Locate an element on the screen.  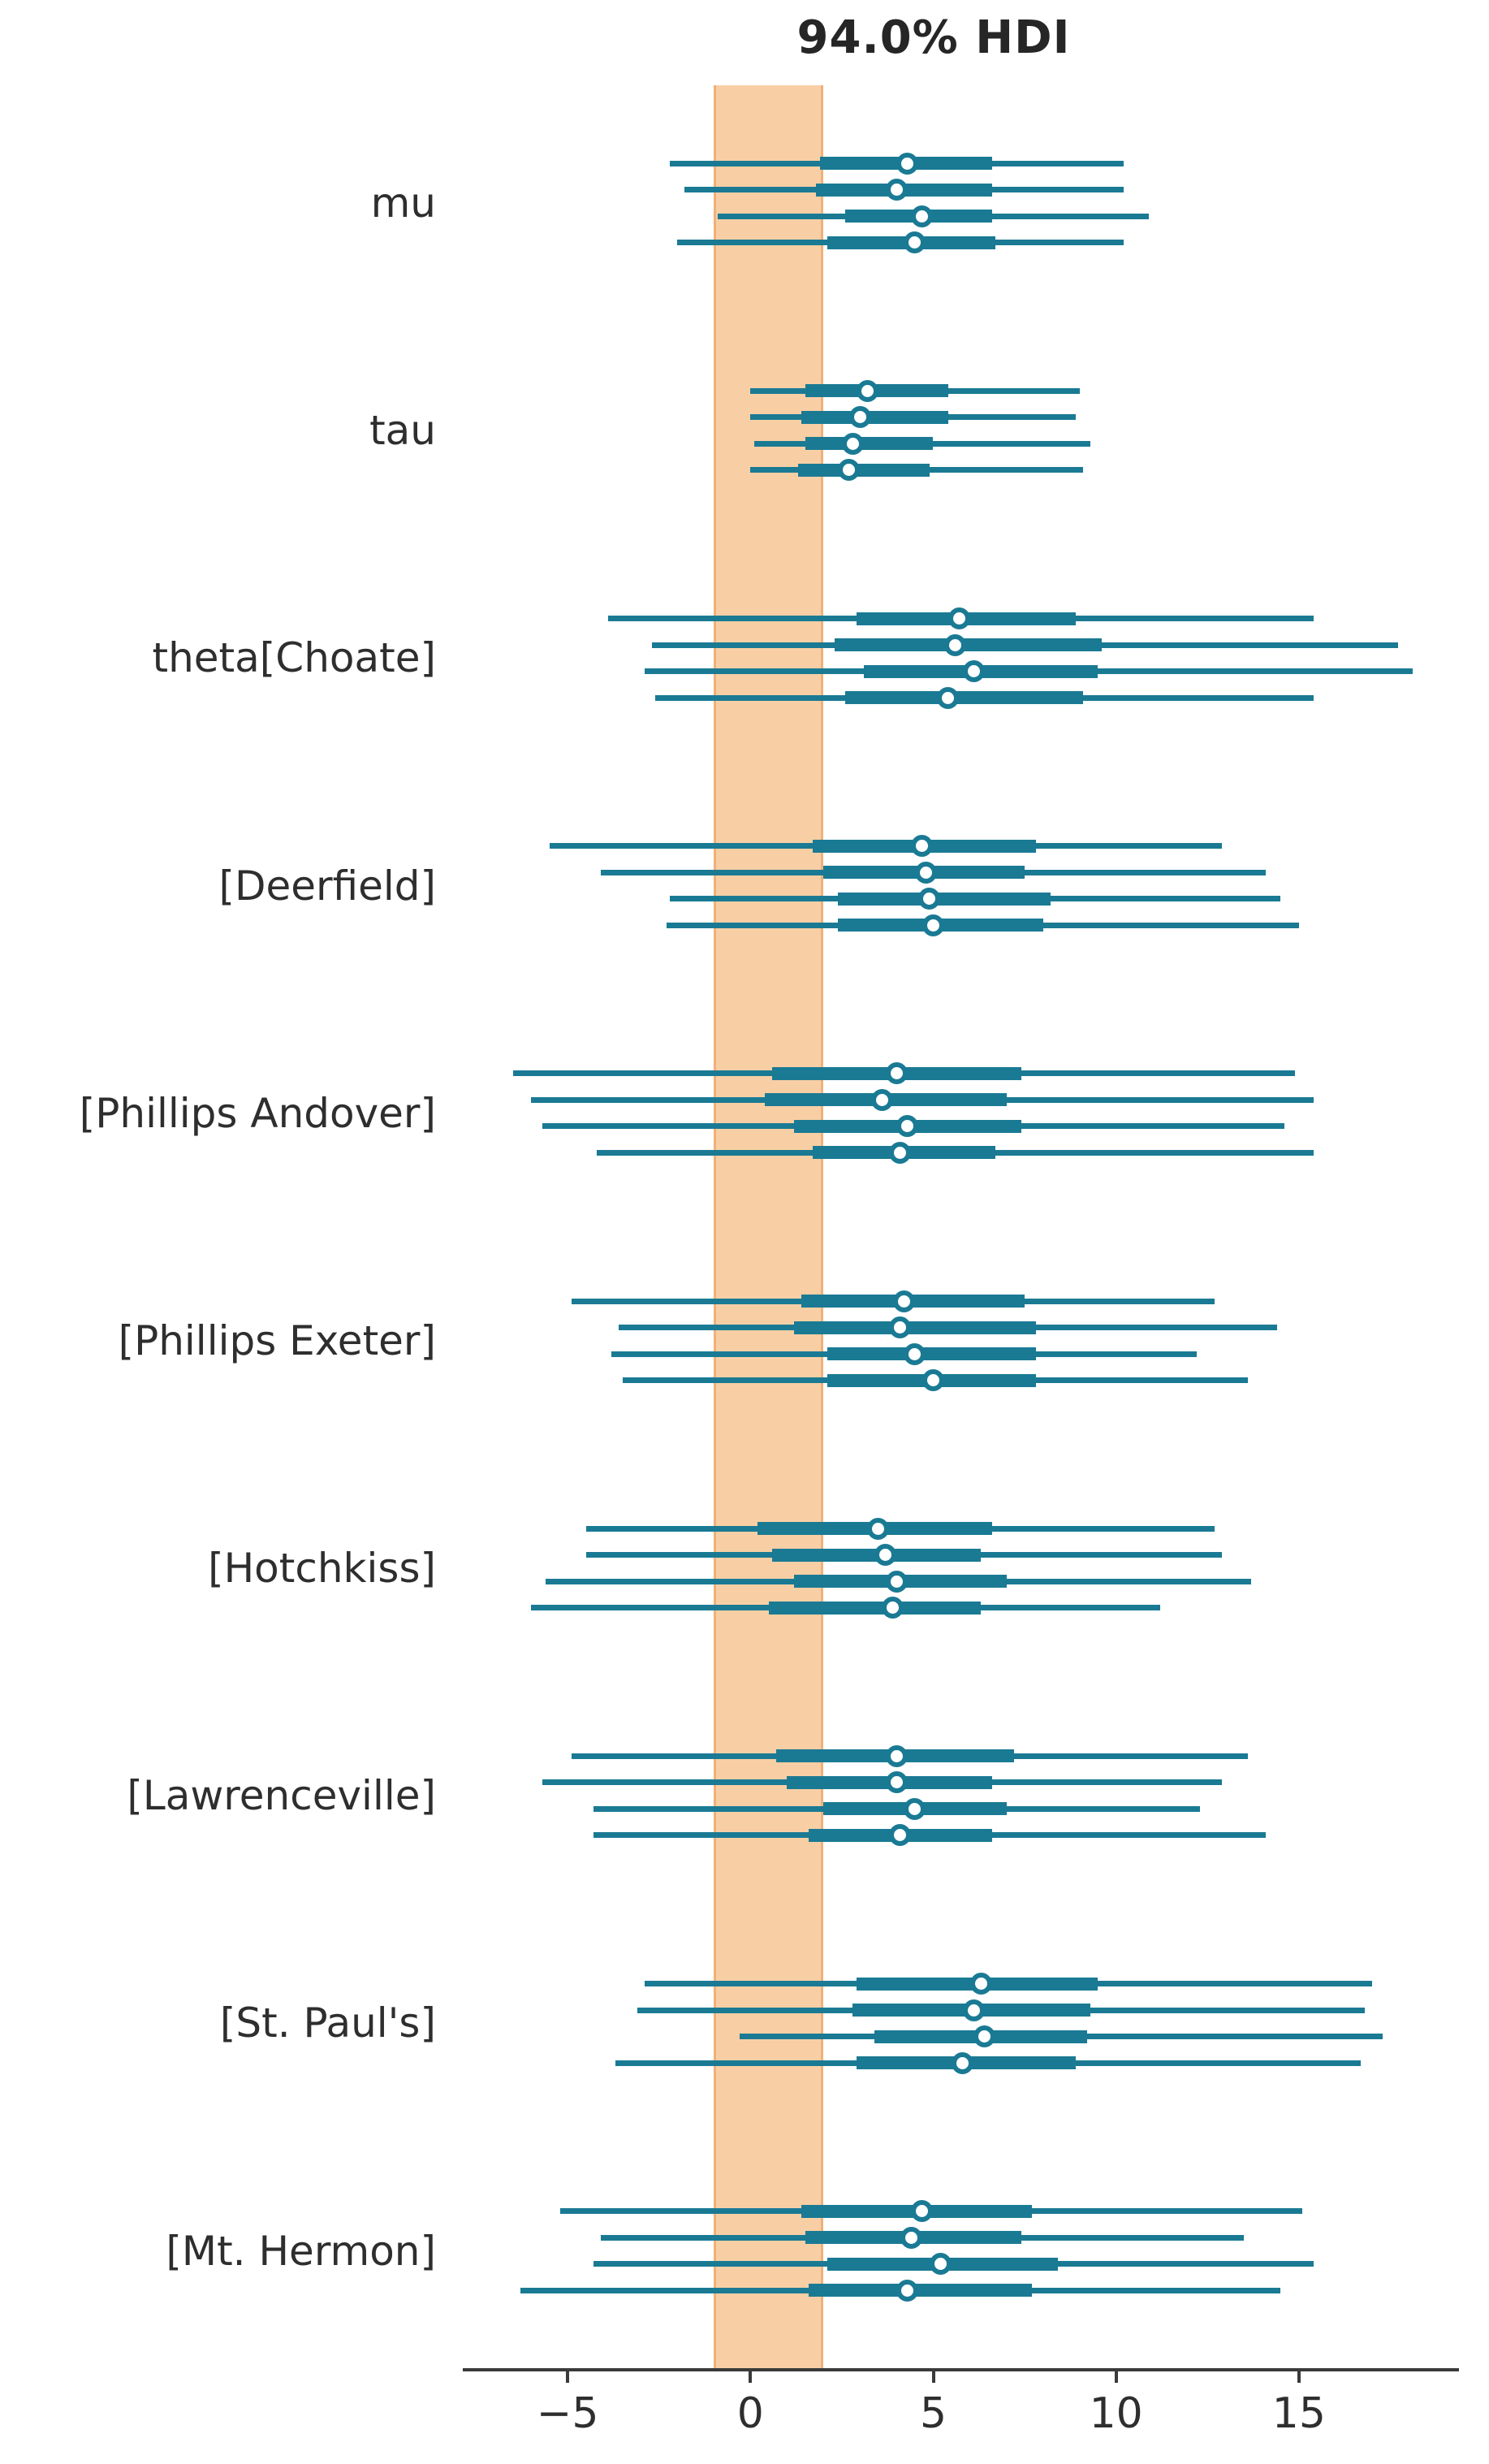
param-label: [Phillips Andover] is located at coordinates (257, 1113).